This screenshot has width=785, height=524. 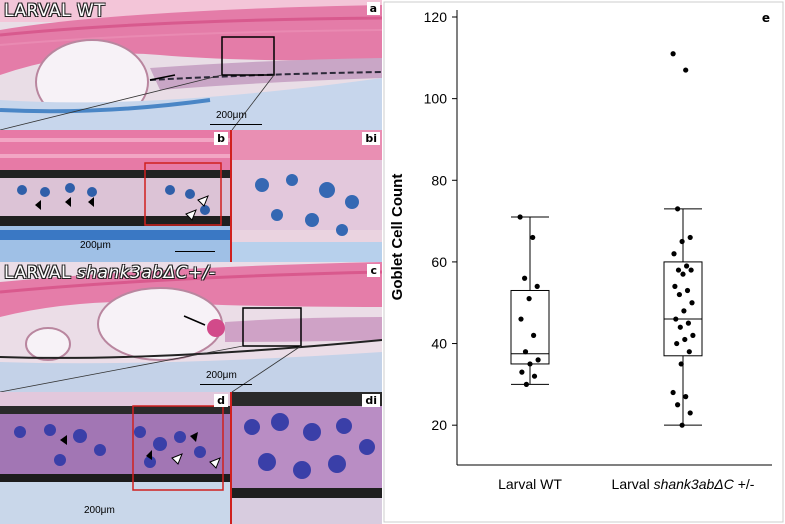 What do you see at coordinates (55, 11) in the screenshot?
I see `panel-a-title: LARVAL WT` at bounding box center [55, 11].